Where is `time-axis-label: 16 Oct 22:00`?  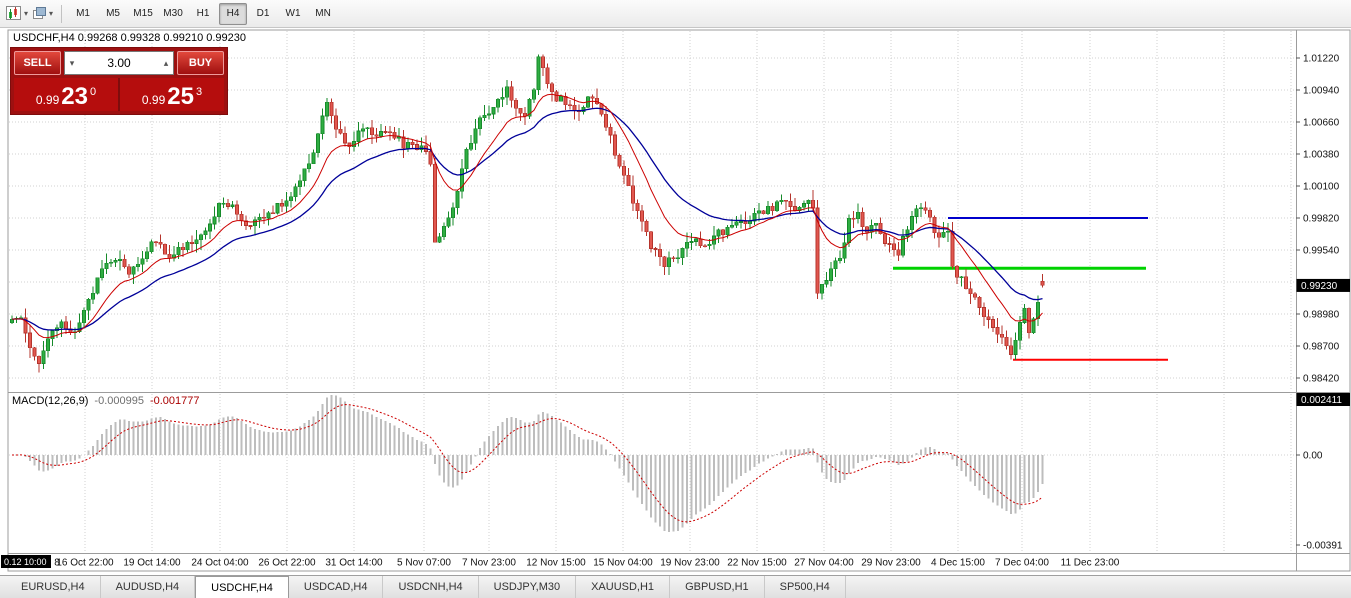
time-axis-label: 16 Oct 22:00 is located at coordinates (85, 563).